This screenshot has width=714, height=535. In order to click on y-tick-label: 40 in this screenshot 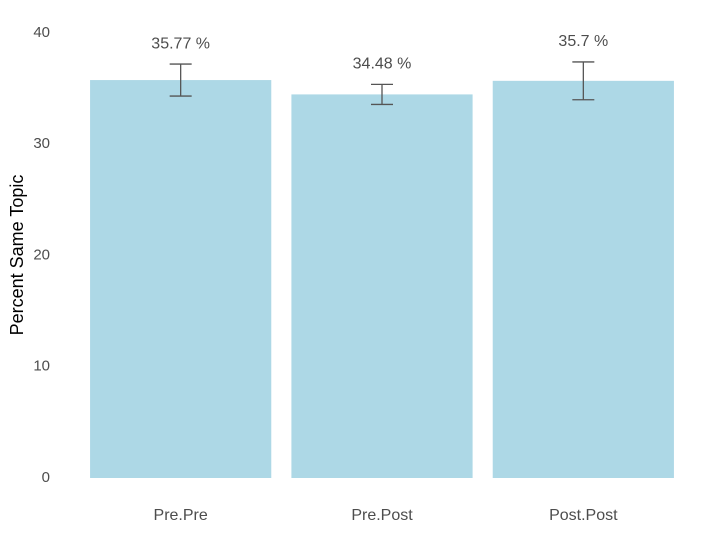, I will do `click(41, 32)`.